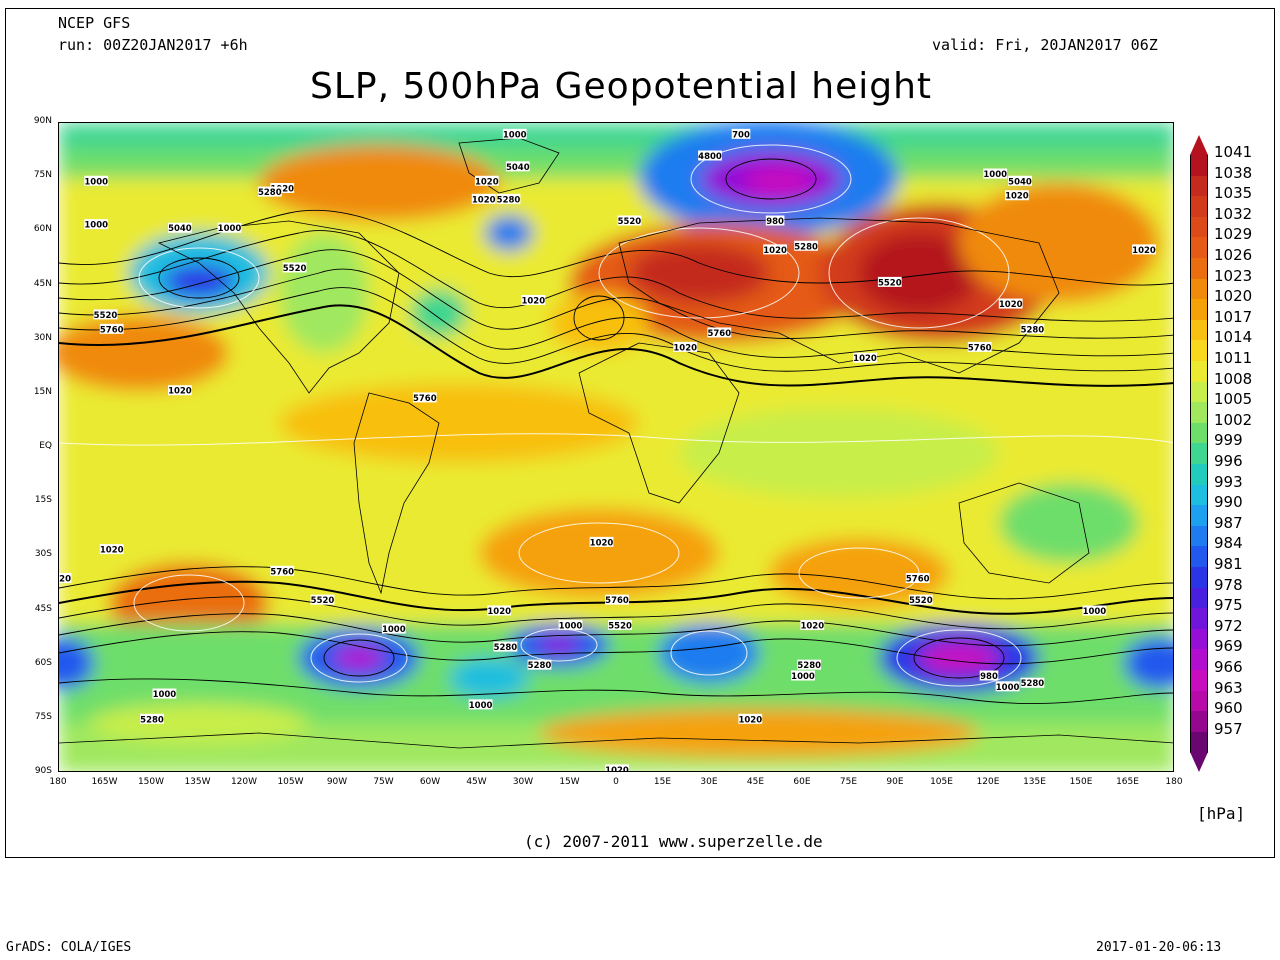 The height and width of the screenshot is (960, 1280). What do you see at coordinates (476, 782) in the screenshot?
I see `lon-tick-label: 45W` at bounding box center [476, 782].